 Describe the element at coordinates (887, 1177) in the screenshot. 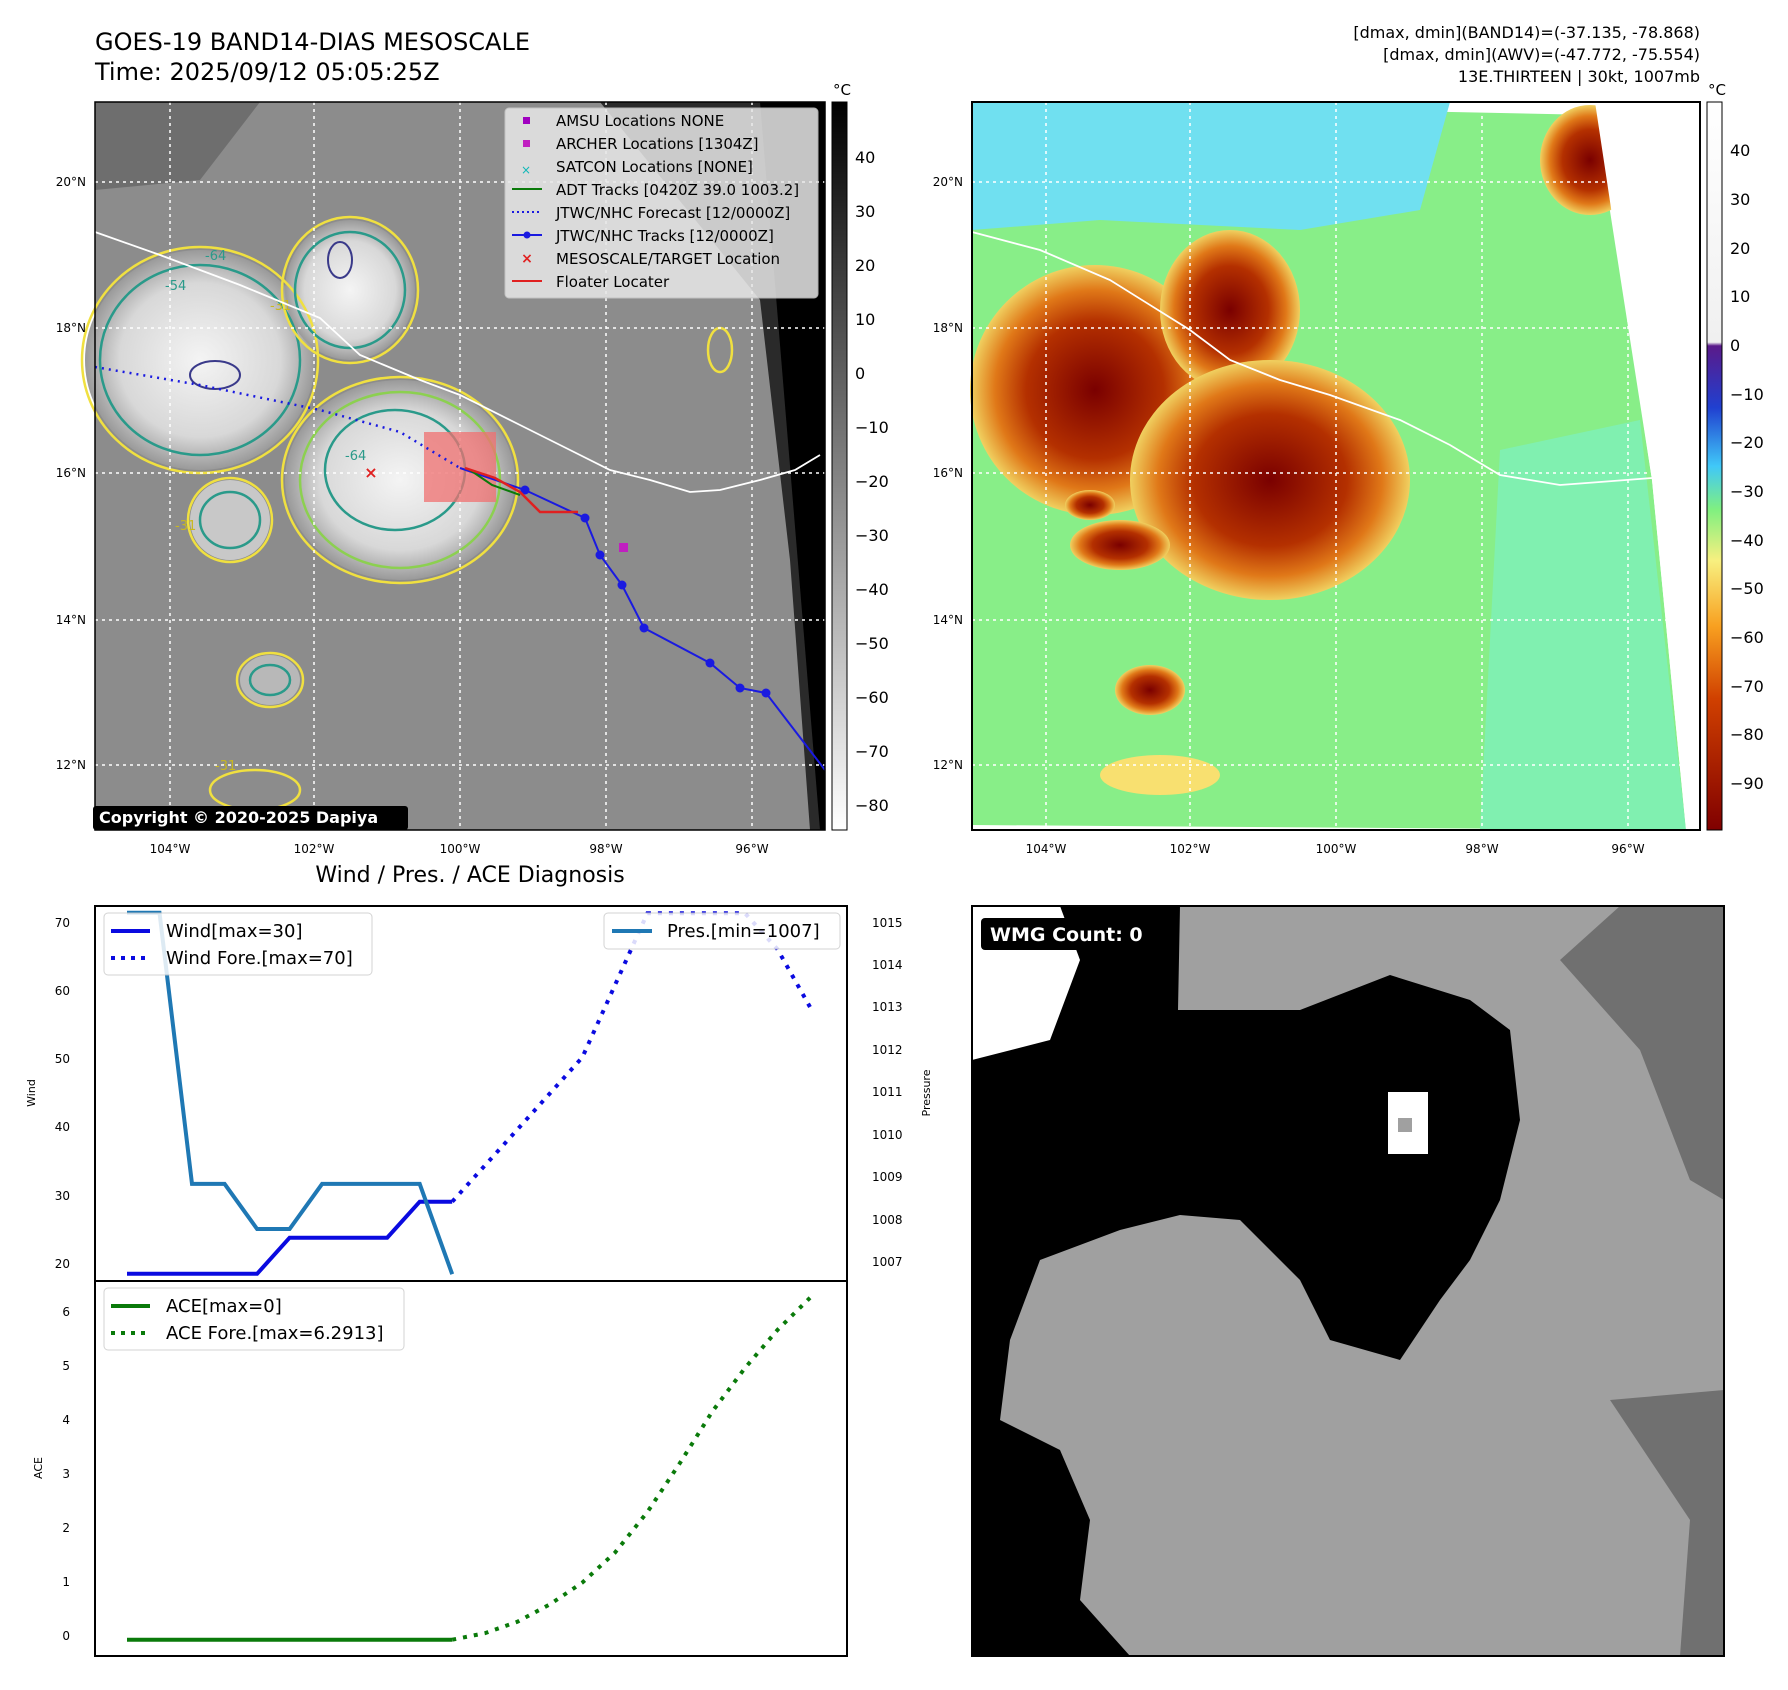

I see `pressure-tick: 1009` at that location.